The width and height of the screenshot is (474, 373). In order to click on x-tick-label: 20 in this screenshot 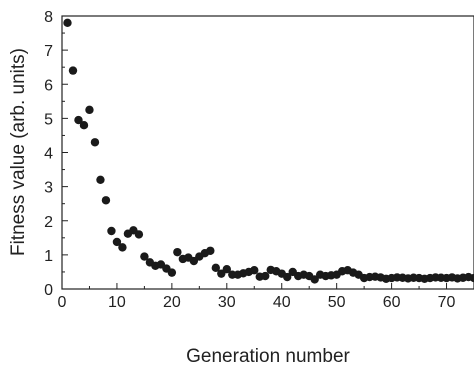, I will do `click(172, 302)`.